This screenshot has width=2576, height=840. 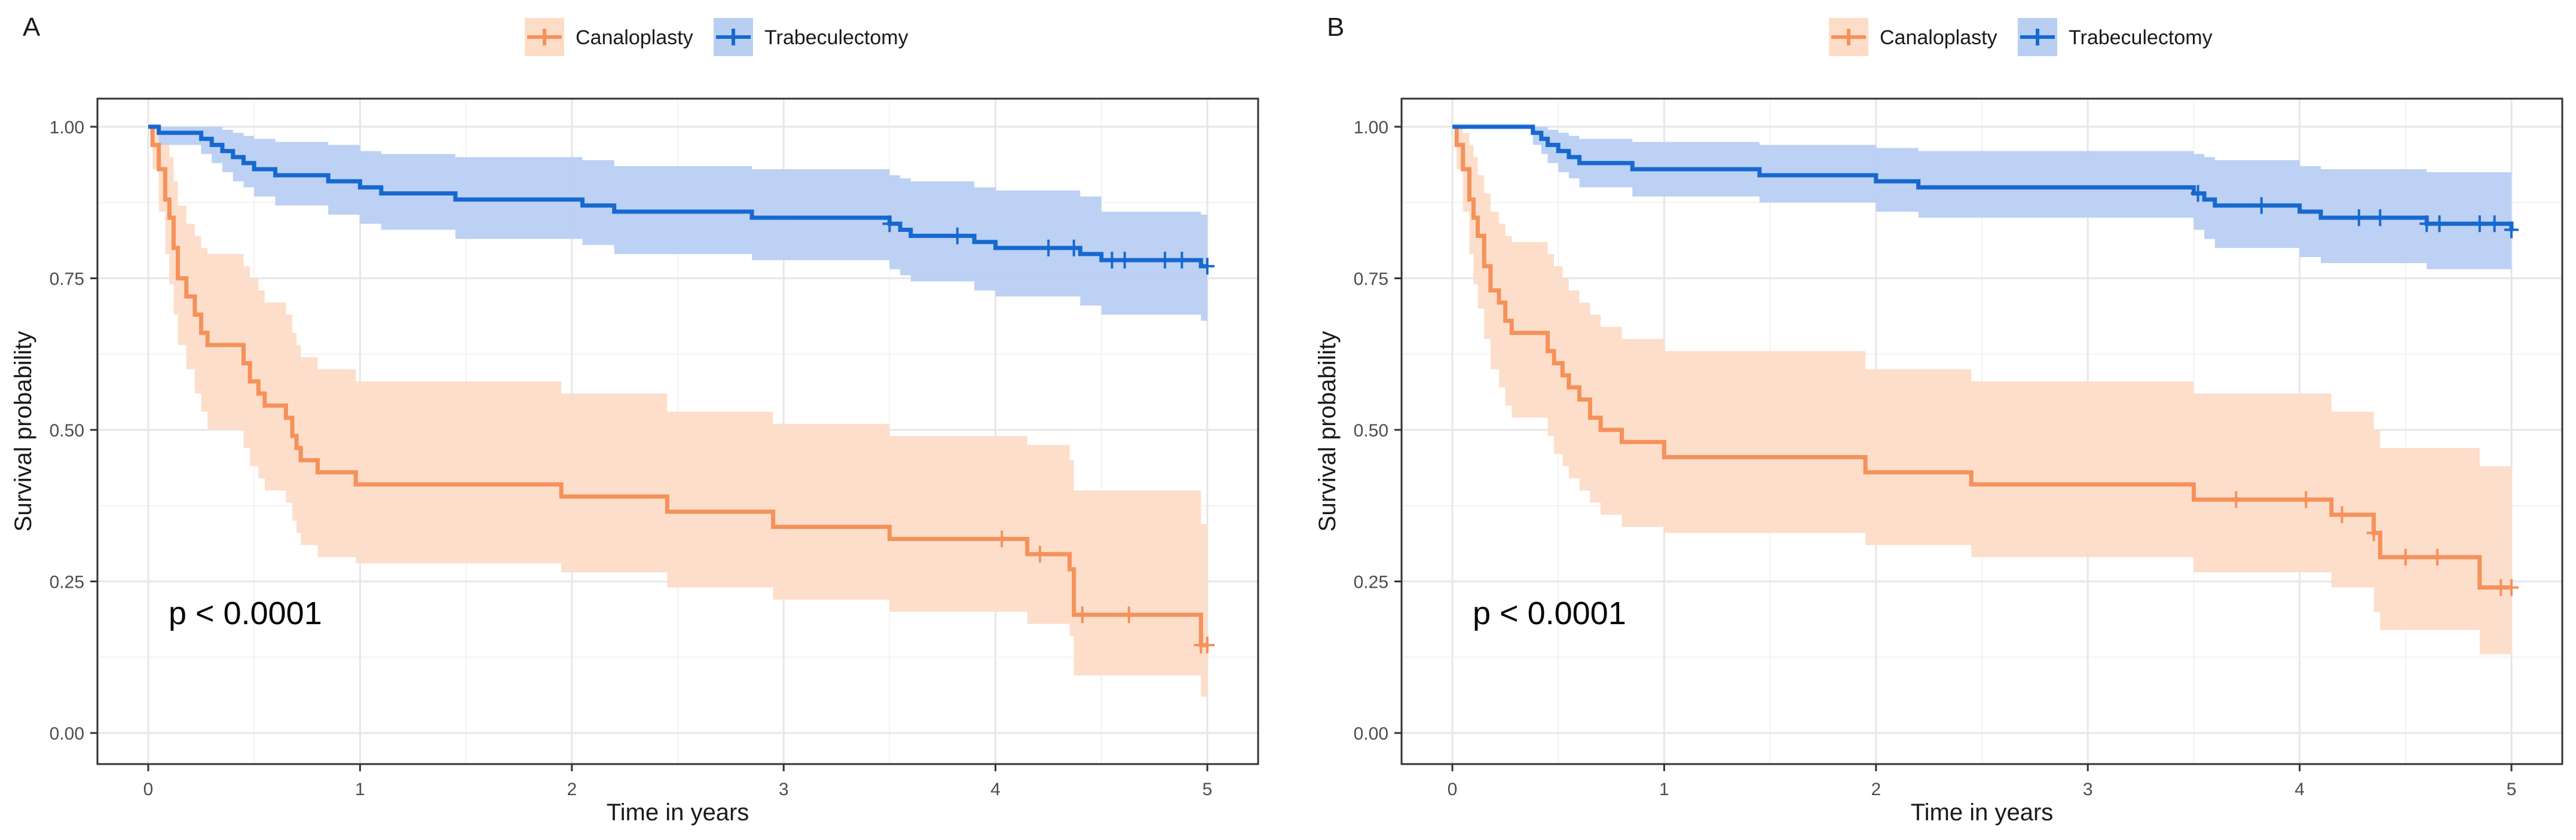 What do you see at coordinates (32, 27) in the screenshot?
I see `panel-label: A` at bounding box center [32, 27].